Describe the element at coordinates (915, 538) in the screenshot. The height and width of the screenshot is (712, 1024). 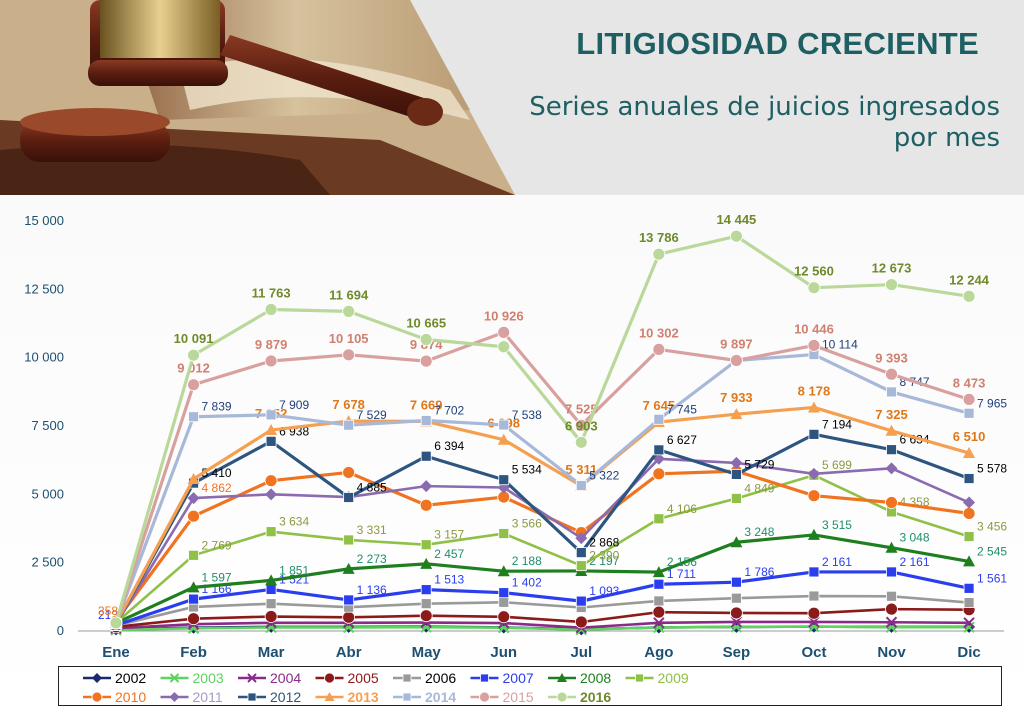
I see `data-label: 3 048` at that location.